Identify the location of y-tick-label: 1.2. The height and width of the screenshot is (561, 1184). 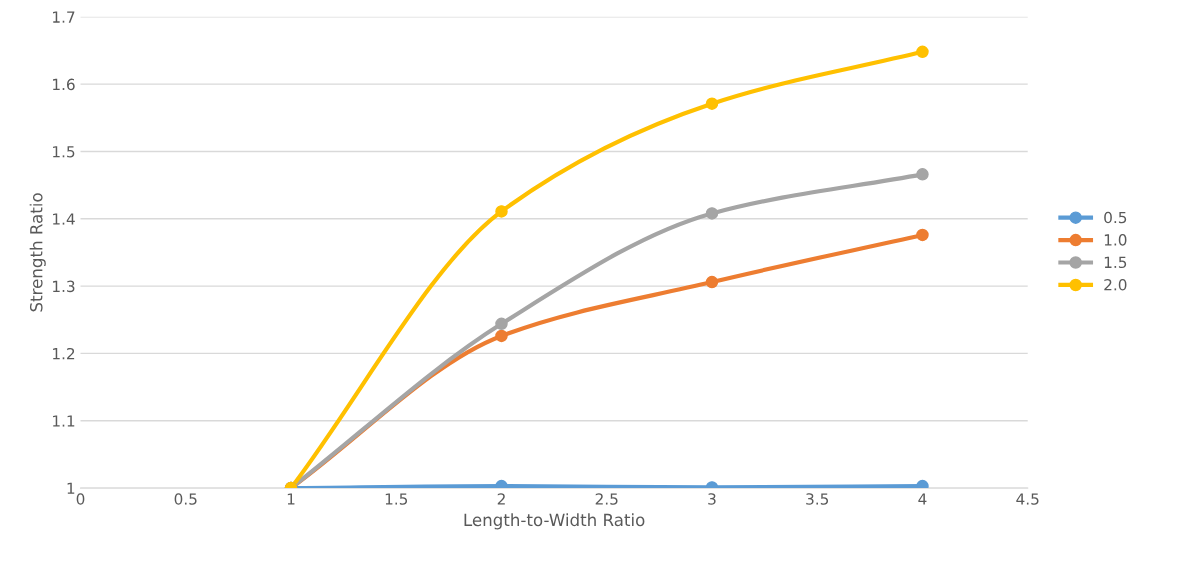
(64, 353).